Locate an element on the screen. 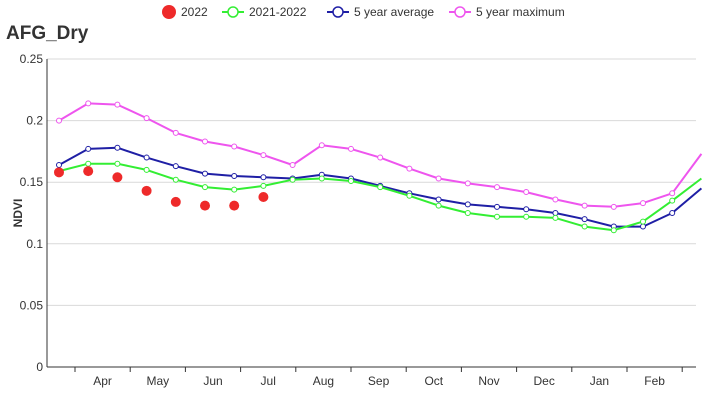  series-2022 is located at coordinates (161, 188).